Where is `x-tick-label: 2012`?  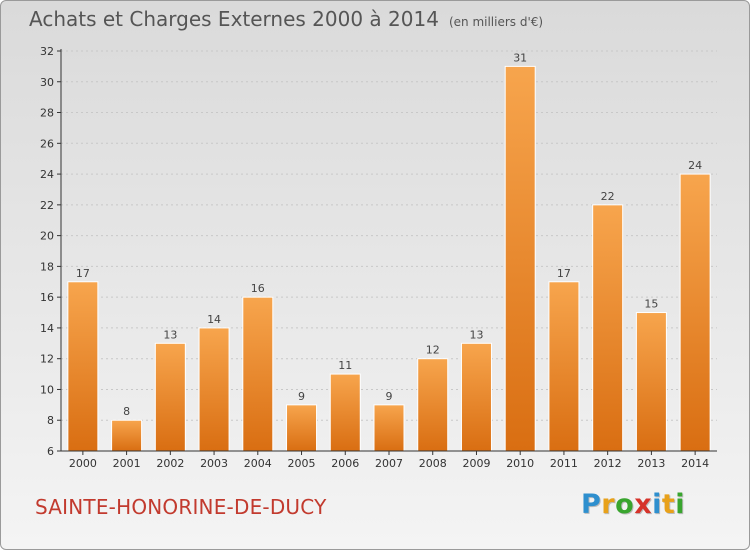 x-tick-label: 2012 is located at coordinates (608, 463).